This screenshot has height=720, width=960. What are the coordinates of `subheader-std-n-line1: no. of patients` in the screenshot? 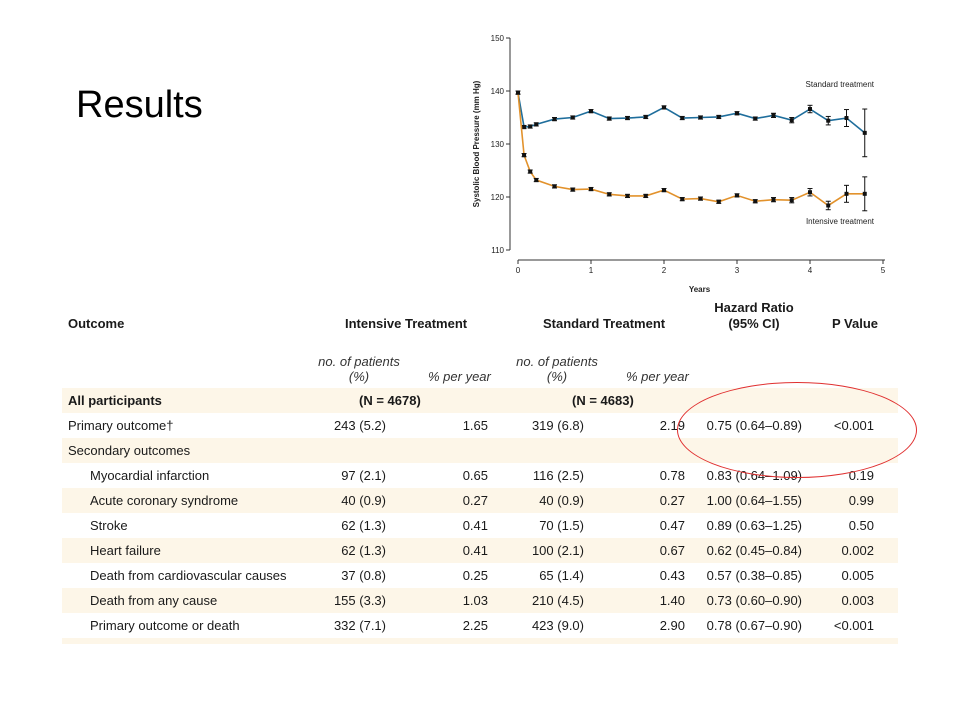 It's located at (557, 361).